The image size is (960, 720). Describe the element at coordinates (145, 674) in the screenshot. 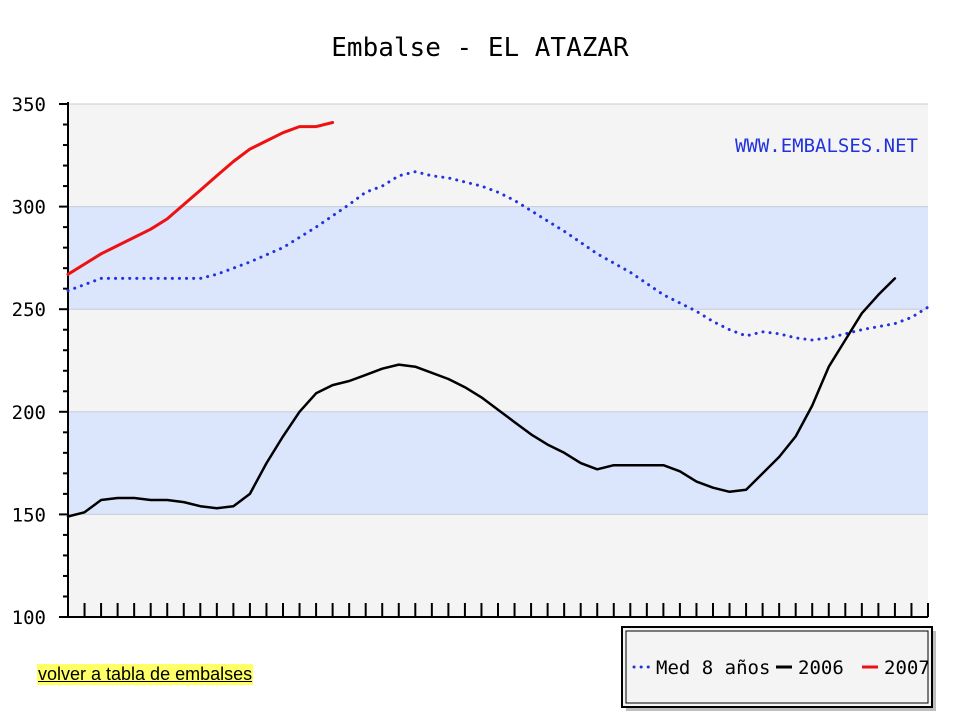

I see `back-to-table-link: volver a tabla de embalses` at that location.